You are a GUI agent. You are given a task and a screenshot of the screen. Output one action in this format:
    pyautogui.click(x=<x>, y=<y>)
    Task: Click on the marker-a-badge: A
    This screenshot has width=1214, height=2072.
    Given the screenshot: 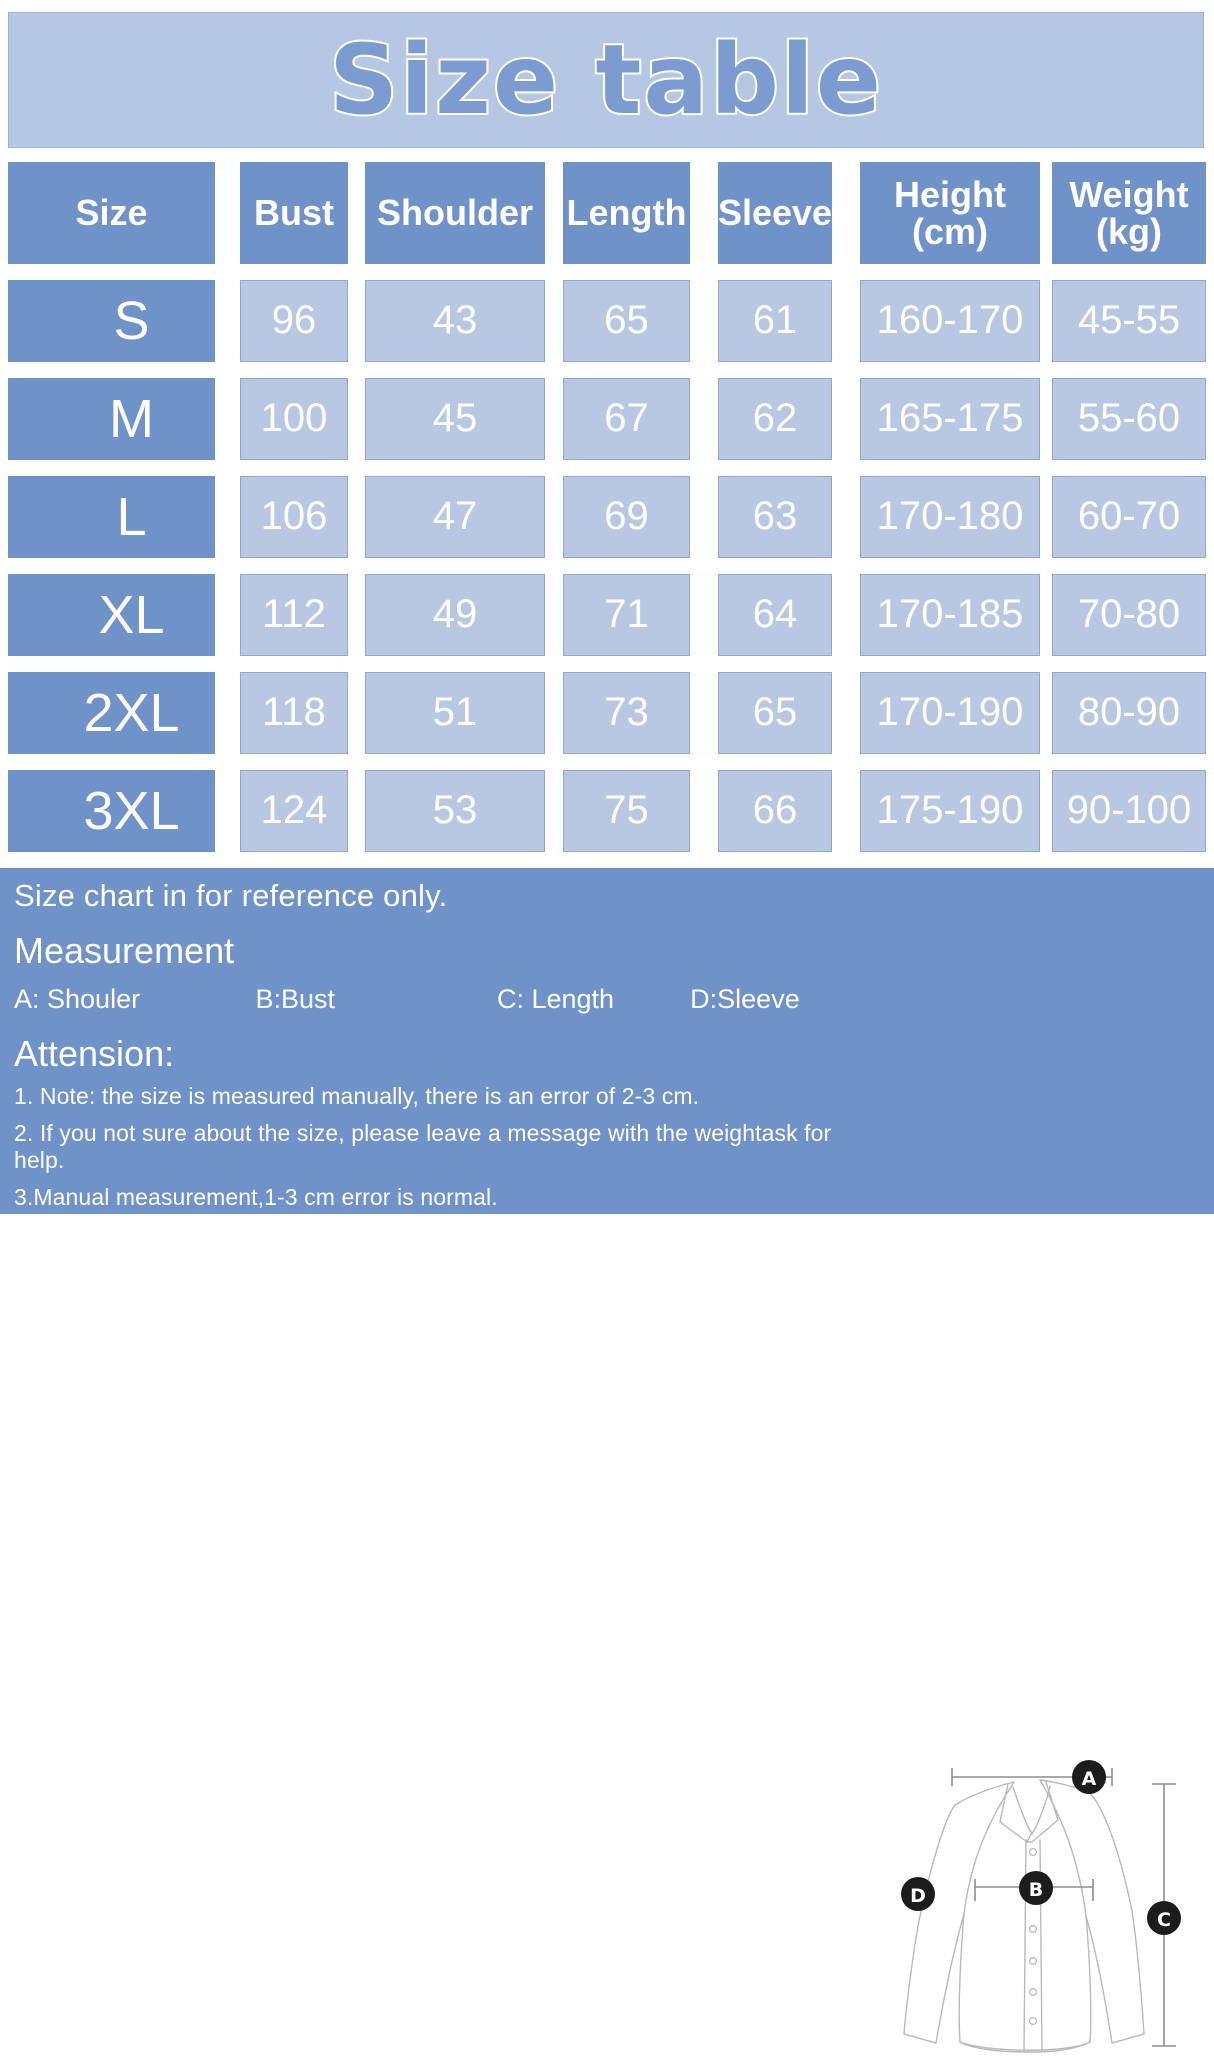 What is the action you would take?
    pyautogui.click(x=1089, y=1777)
    